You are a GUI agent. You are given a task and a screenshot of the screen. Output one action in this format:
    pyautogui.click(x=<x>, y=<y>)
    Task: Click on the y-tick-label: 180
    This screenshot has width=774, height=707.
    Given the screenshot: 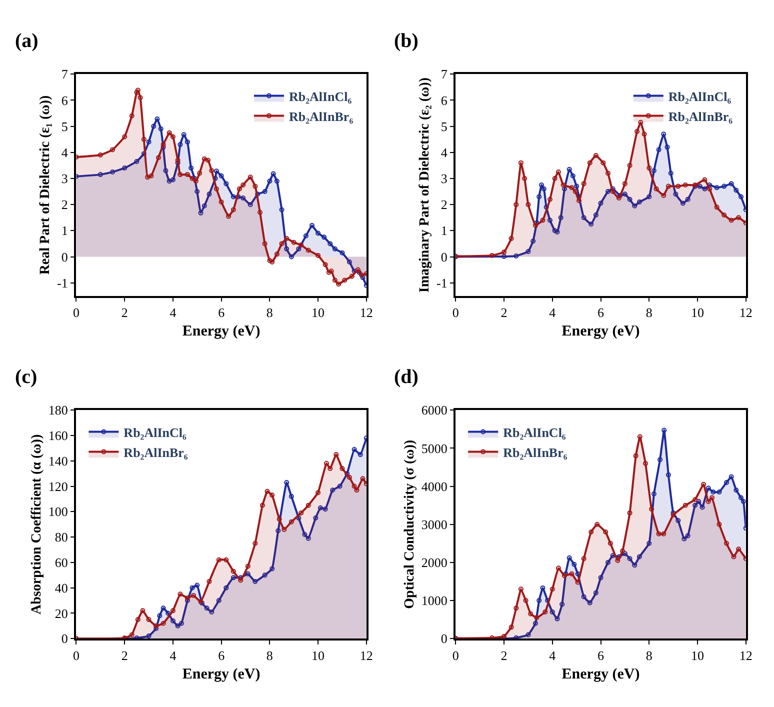 What is the action you would take?
    pyautogui.click(x=58, y=410)
    